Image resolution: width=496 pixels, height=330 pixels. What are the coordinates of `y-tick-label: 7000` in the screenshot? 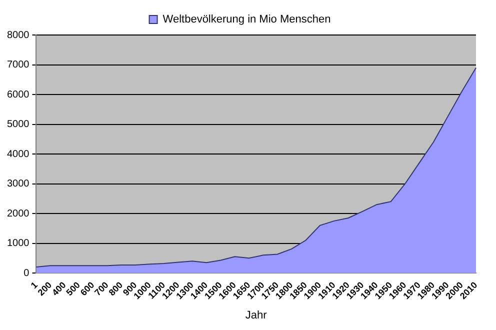 It's located at (18, 65).